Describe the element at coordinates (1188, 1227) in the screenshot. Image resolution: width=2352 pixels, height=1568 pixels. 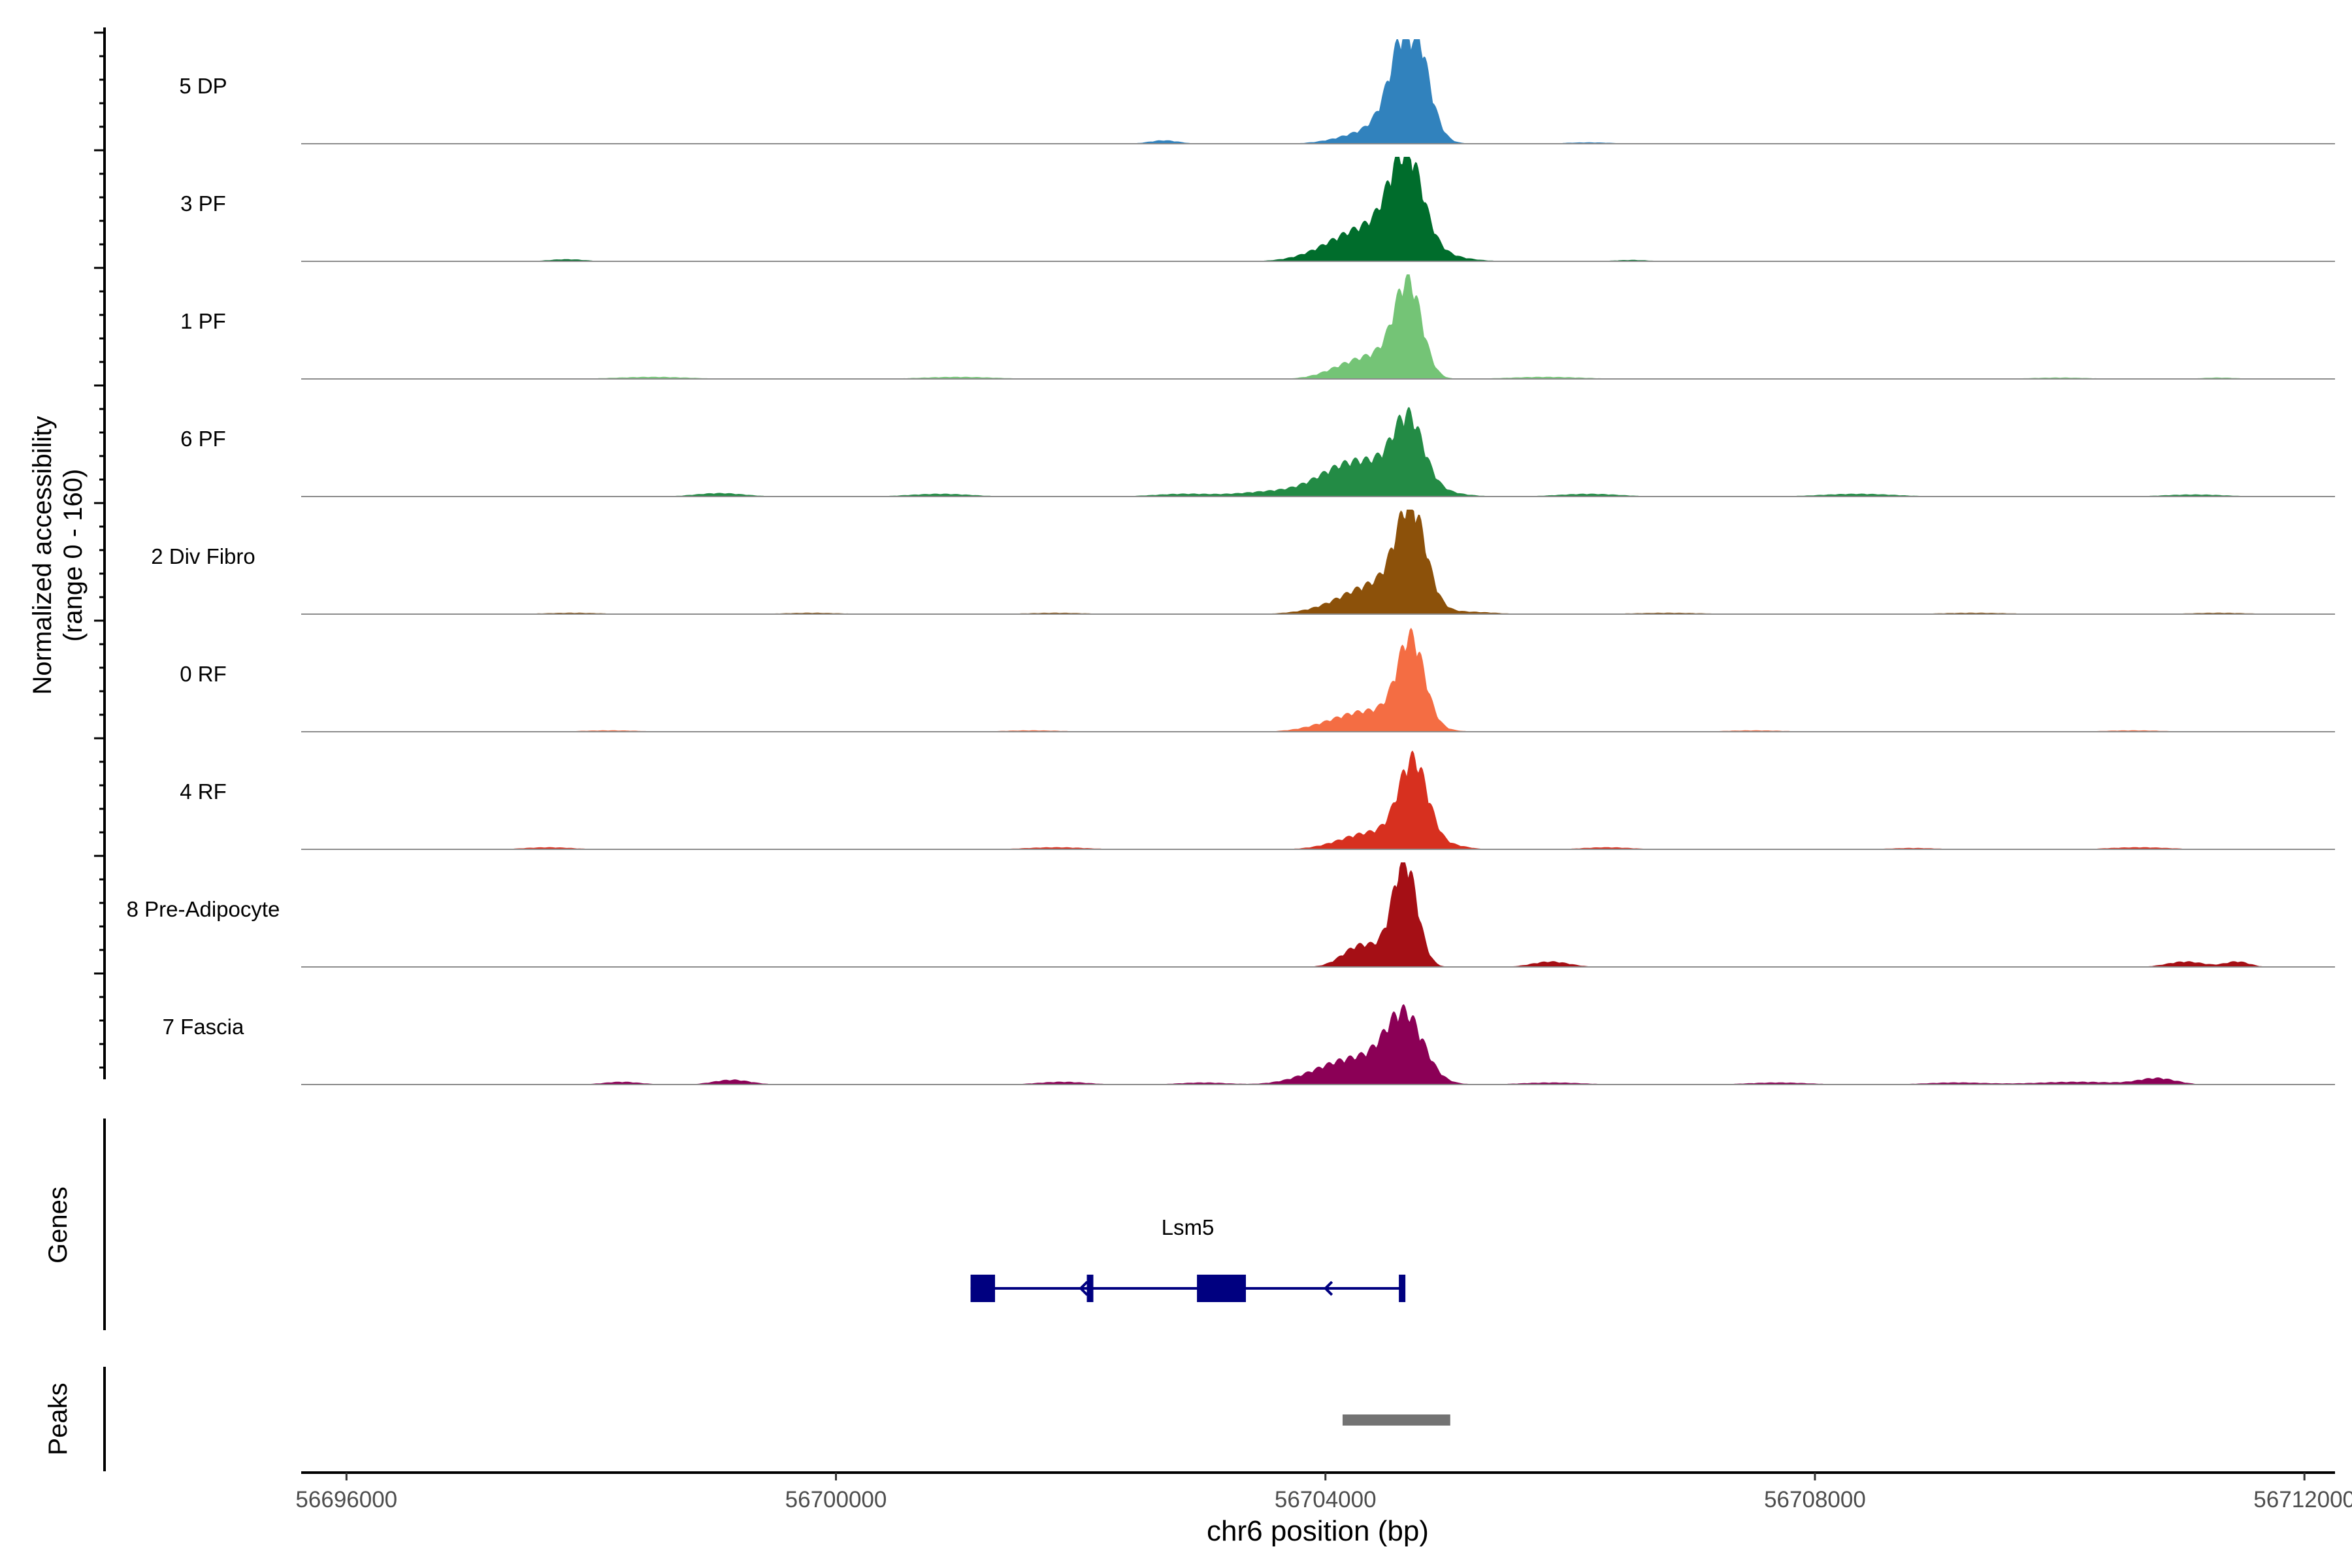
I see `gene-label: Lsm5` at that location.